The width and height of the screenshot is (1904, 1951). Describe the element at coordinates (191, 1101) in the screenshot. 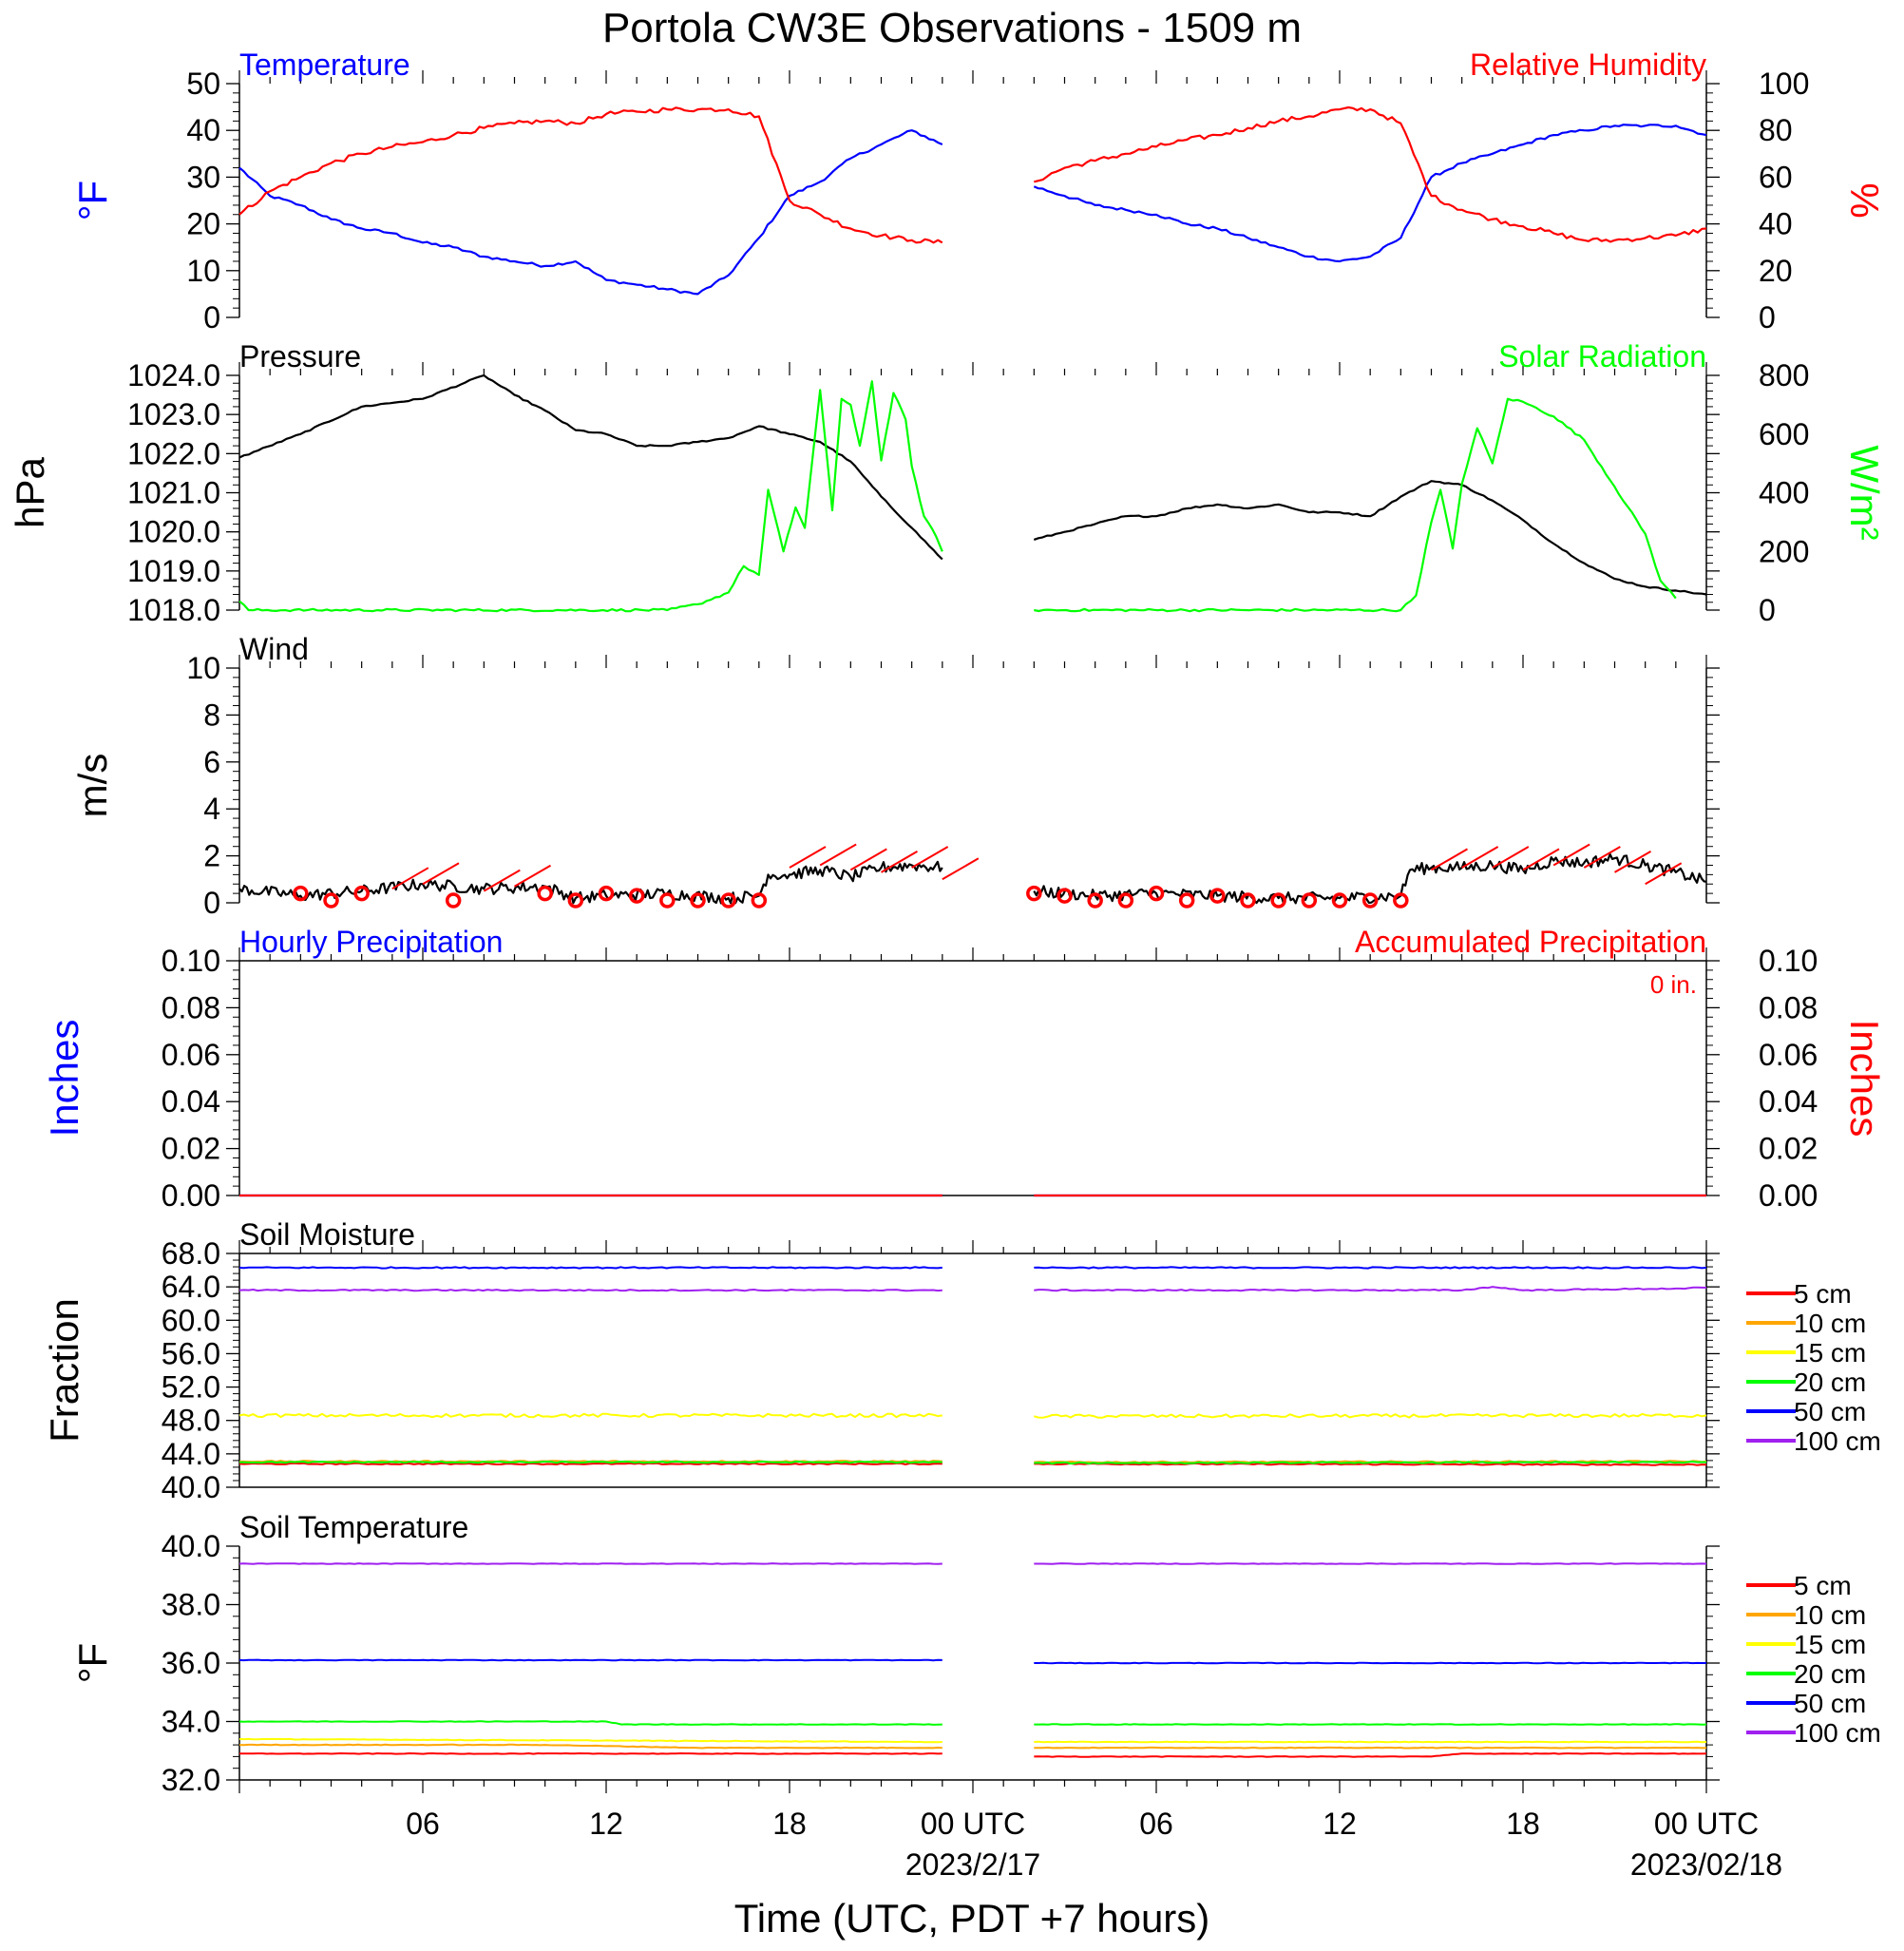

I see `y-tick-label-left: 0.04` at that location.